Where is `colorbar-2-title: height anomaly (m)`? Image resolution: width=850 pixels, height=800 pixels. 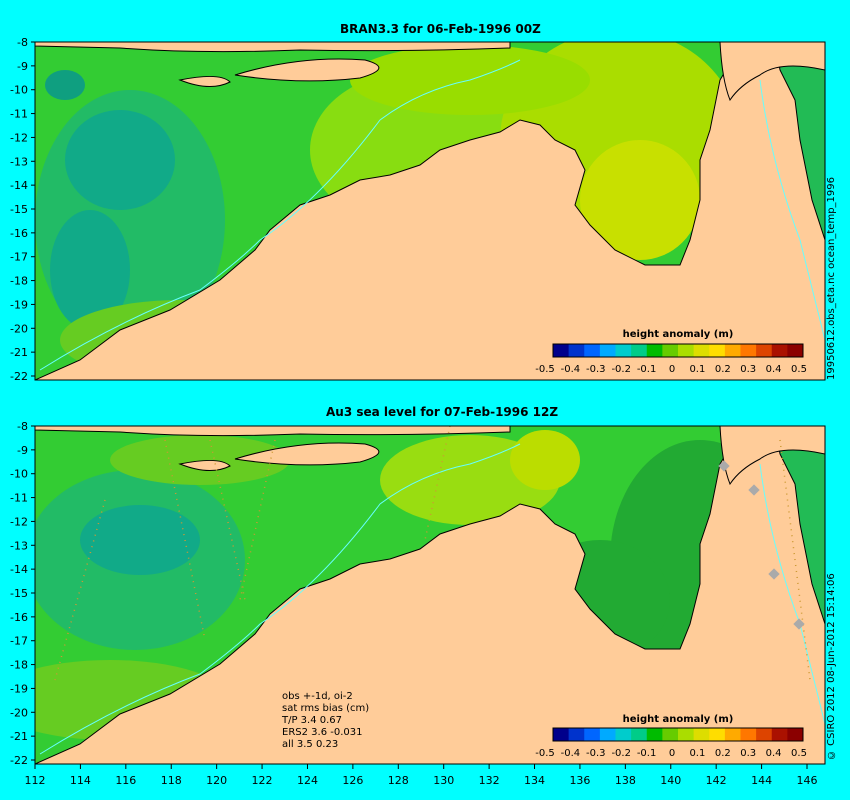 colorbar-2-title: height anomaly (m) is located at coordinates (678, 719).